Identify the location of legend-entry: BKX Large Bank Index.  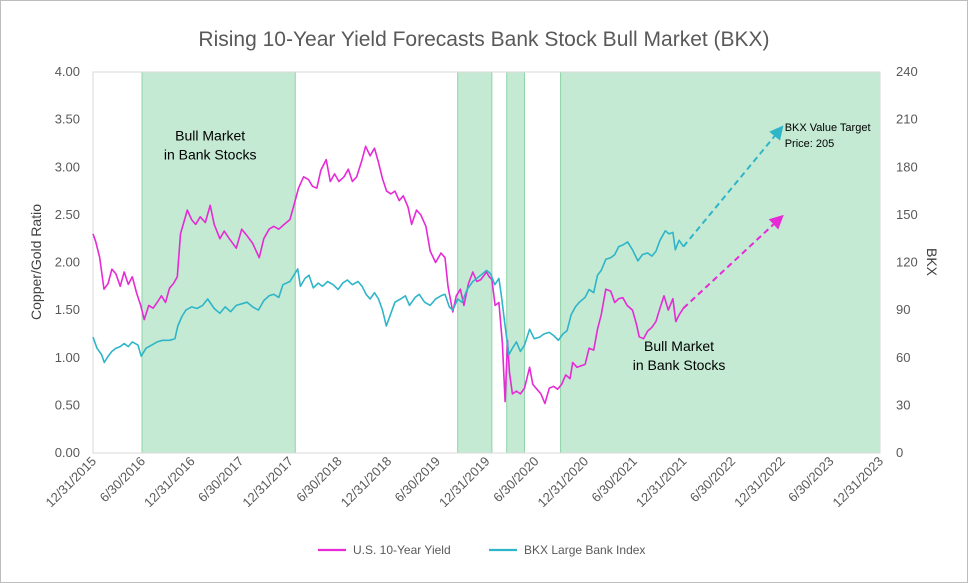
(584, 550).